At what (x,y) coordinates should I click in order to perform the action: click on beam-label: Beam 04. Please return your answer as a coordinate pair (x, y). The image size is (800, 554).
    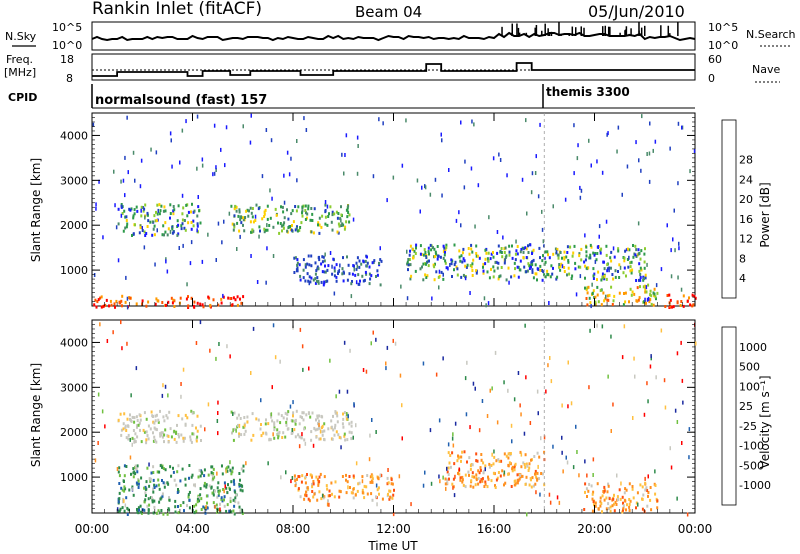
    Looking at the image, I should click on (388, 12).